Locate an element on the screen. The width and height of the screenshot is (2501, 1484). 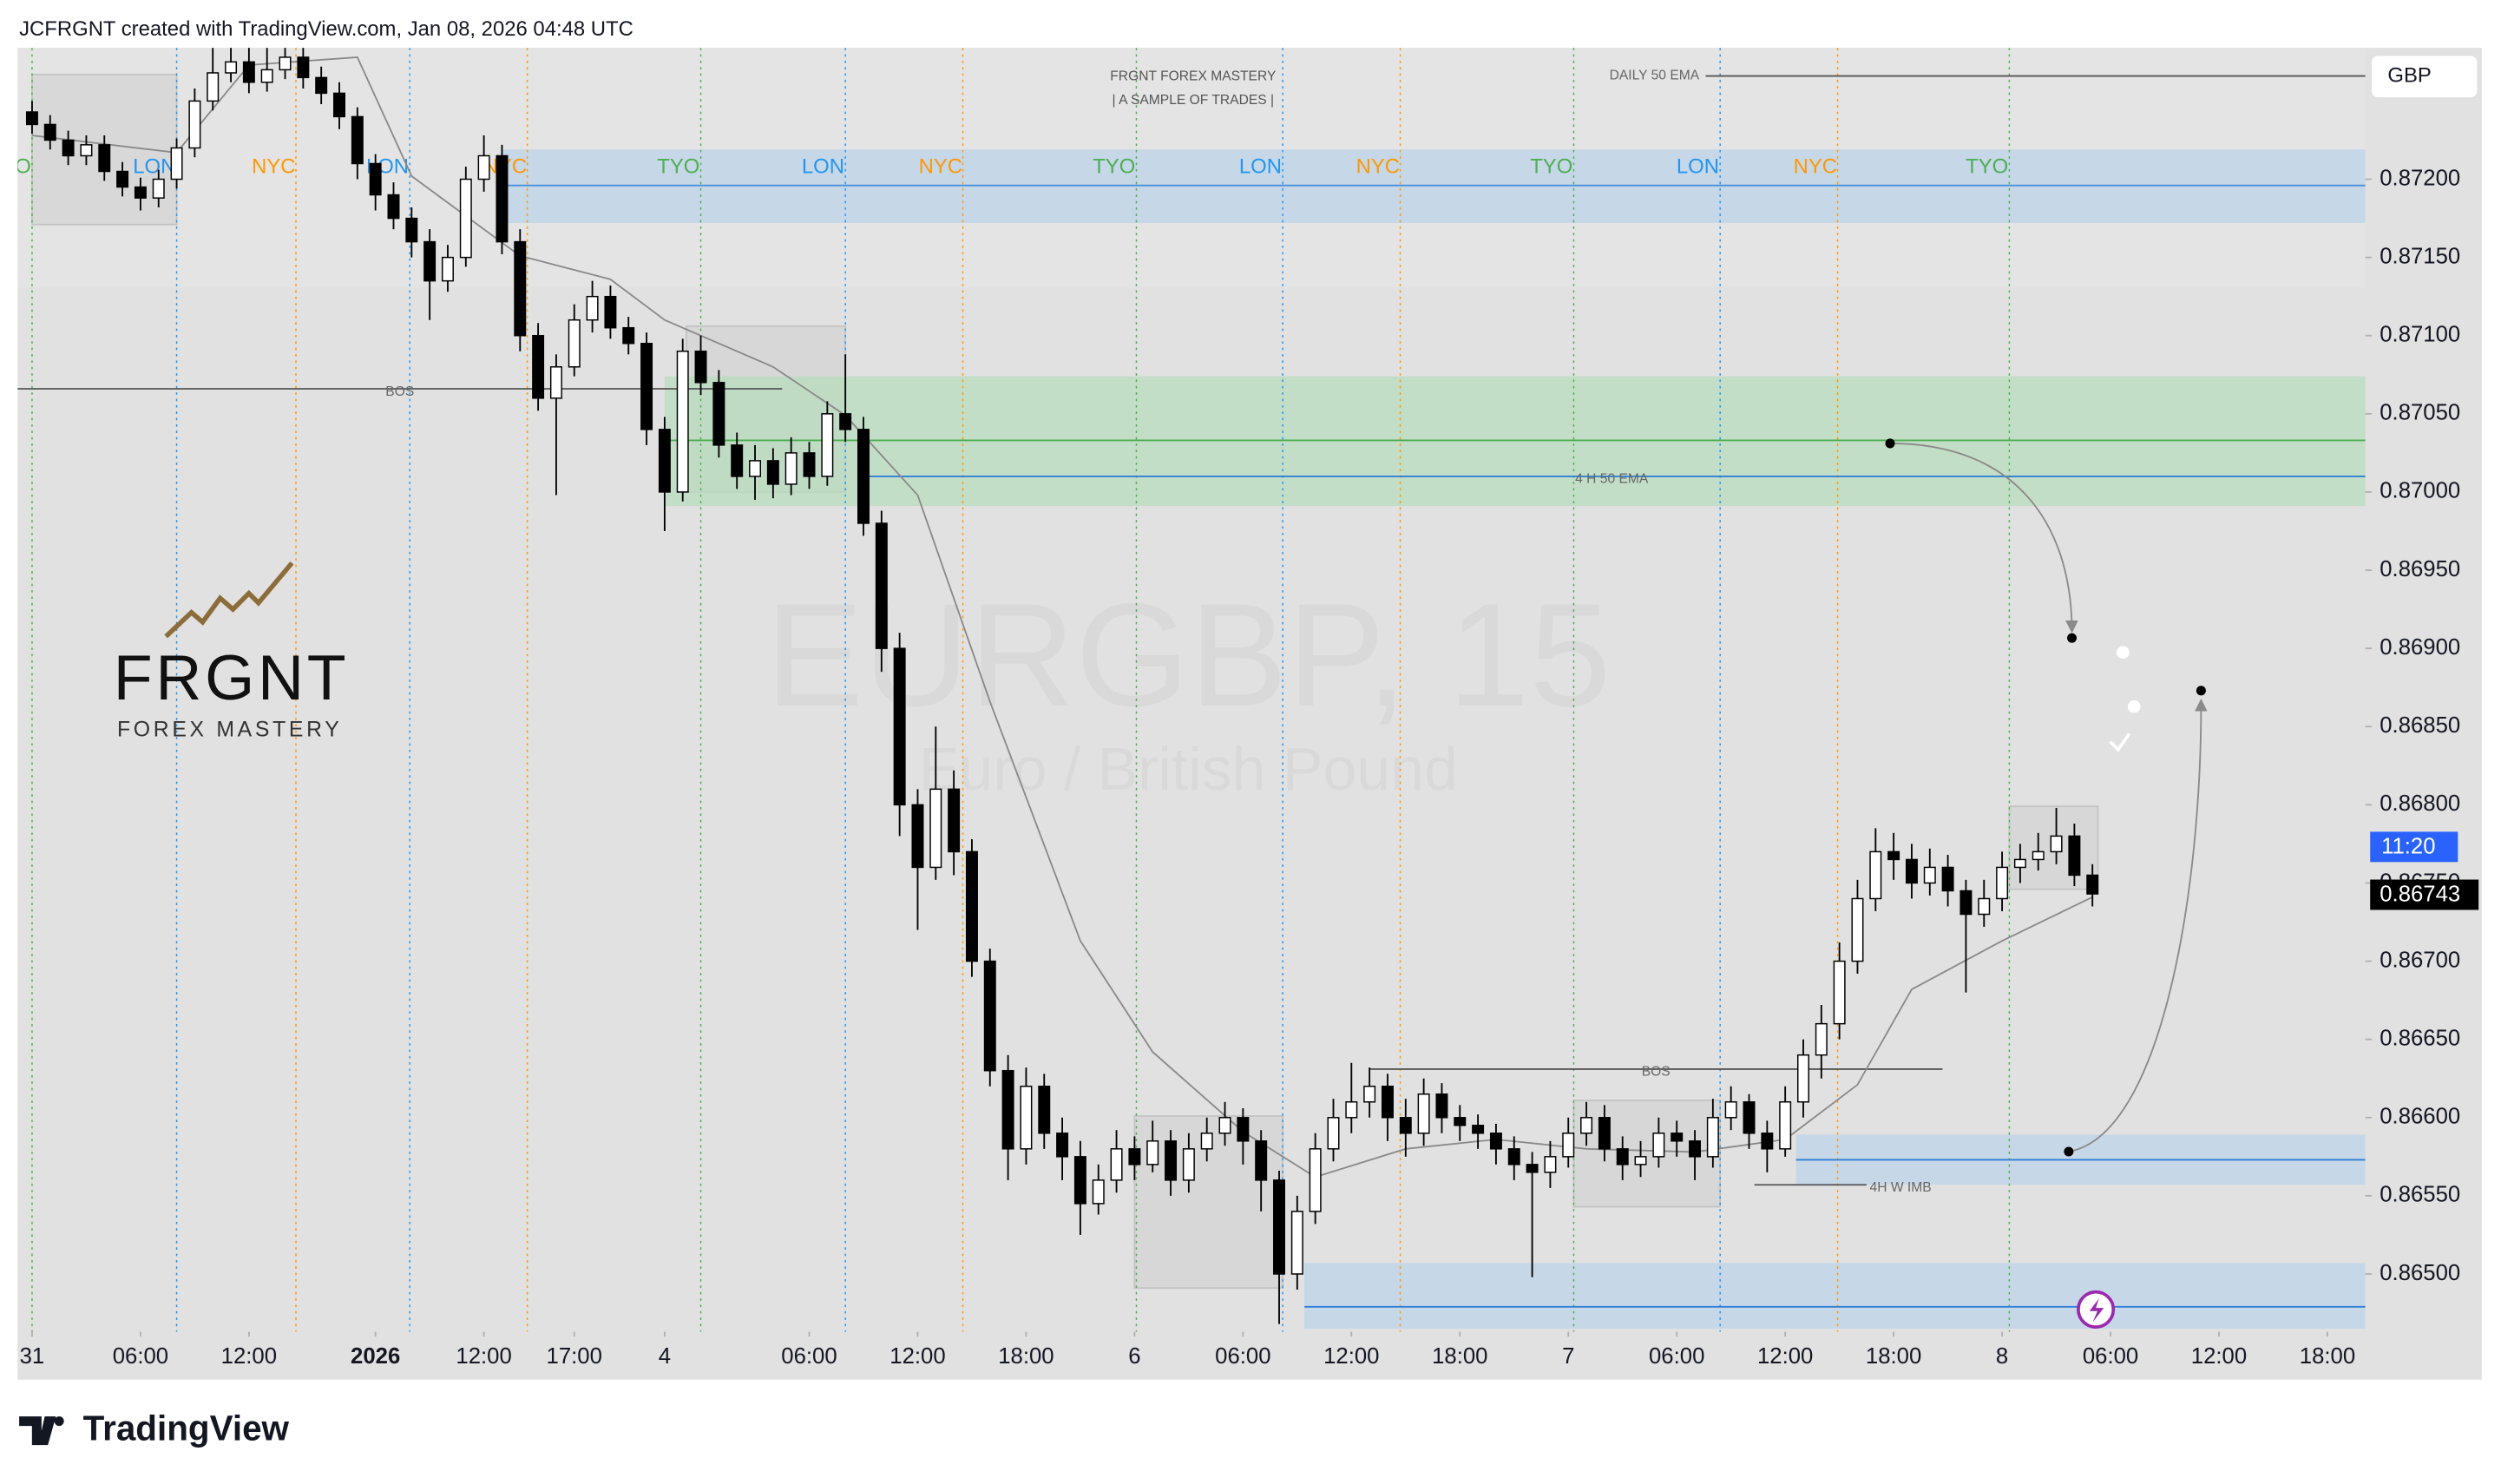
currency-button is located at coordinates (2425, 77).